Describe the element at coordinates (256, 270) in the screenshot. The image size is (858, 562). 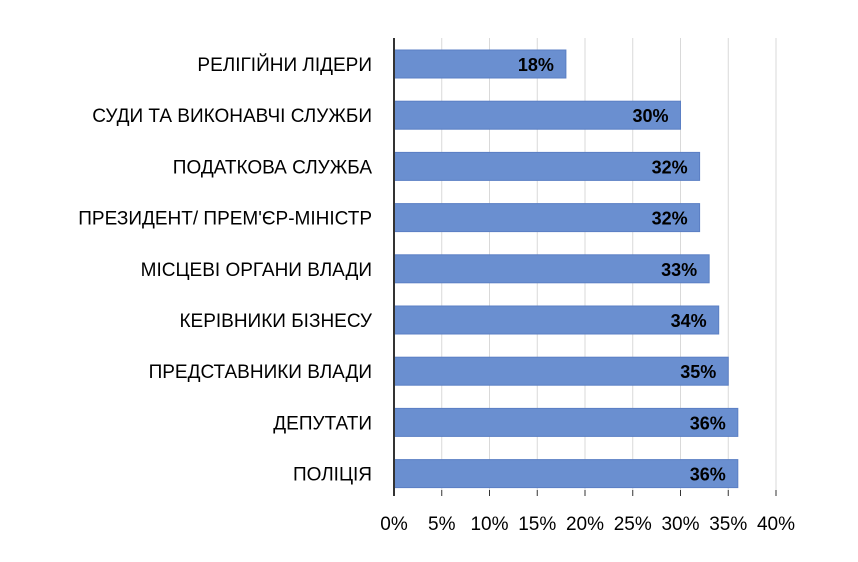
I see `category-label: МІСЦЕВІ ОРГАНИ ВЛАДИ` at that location.